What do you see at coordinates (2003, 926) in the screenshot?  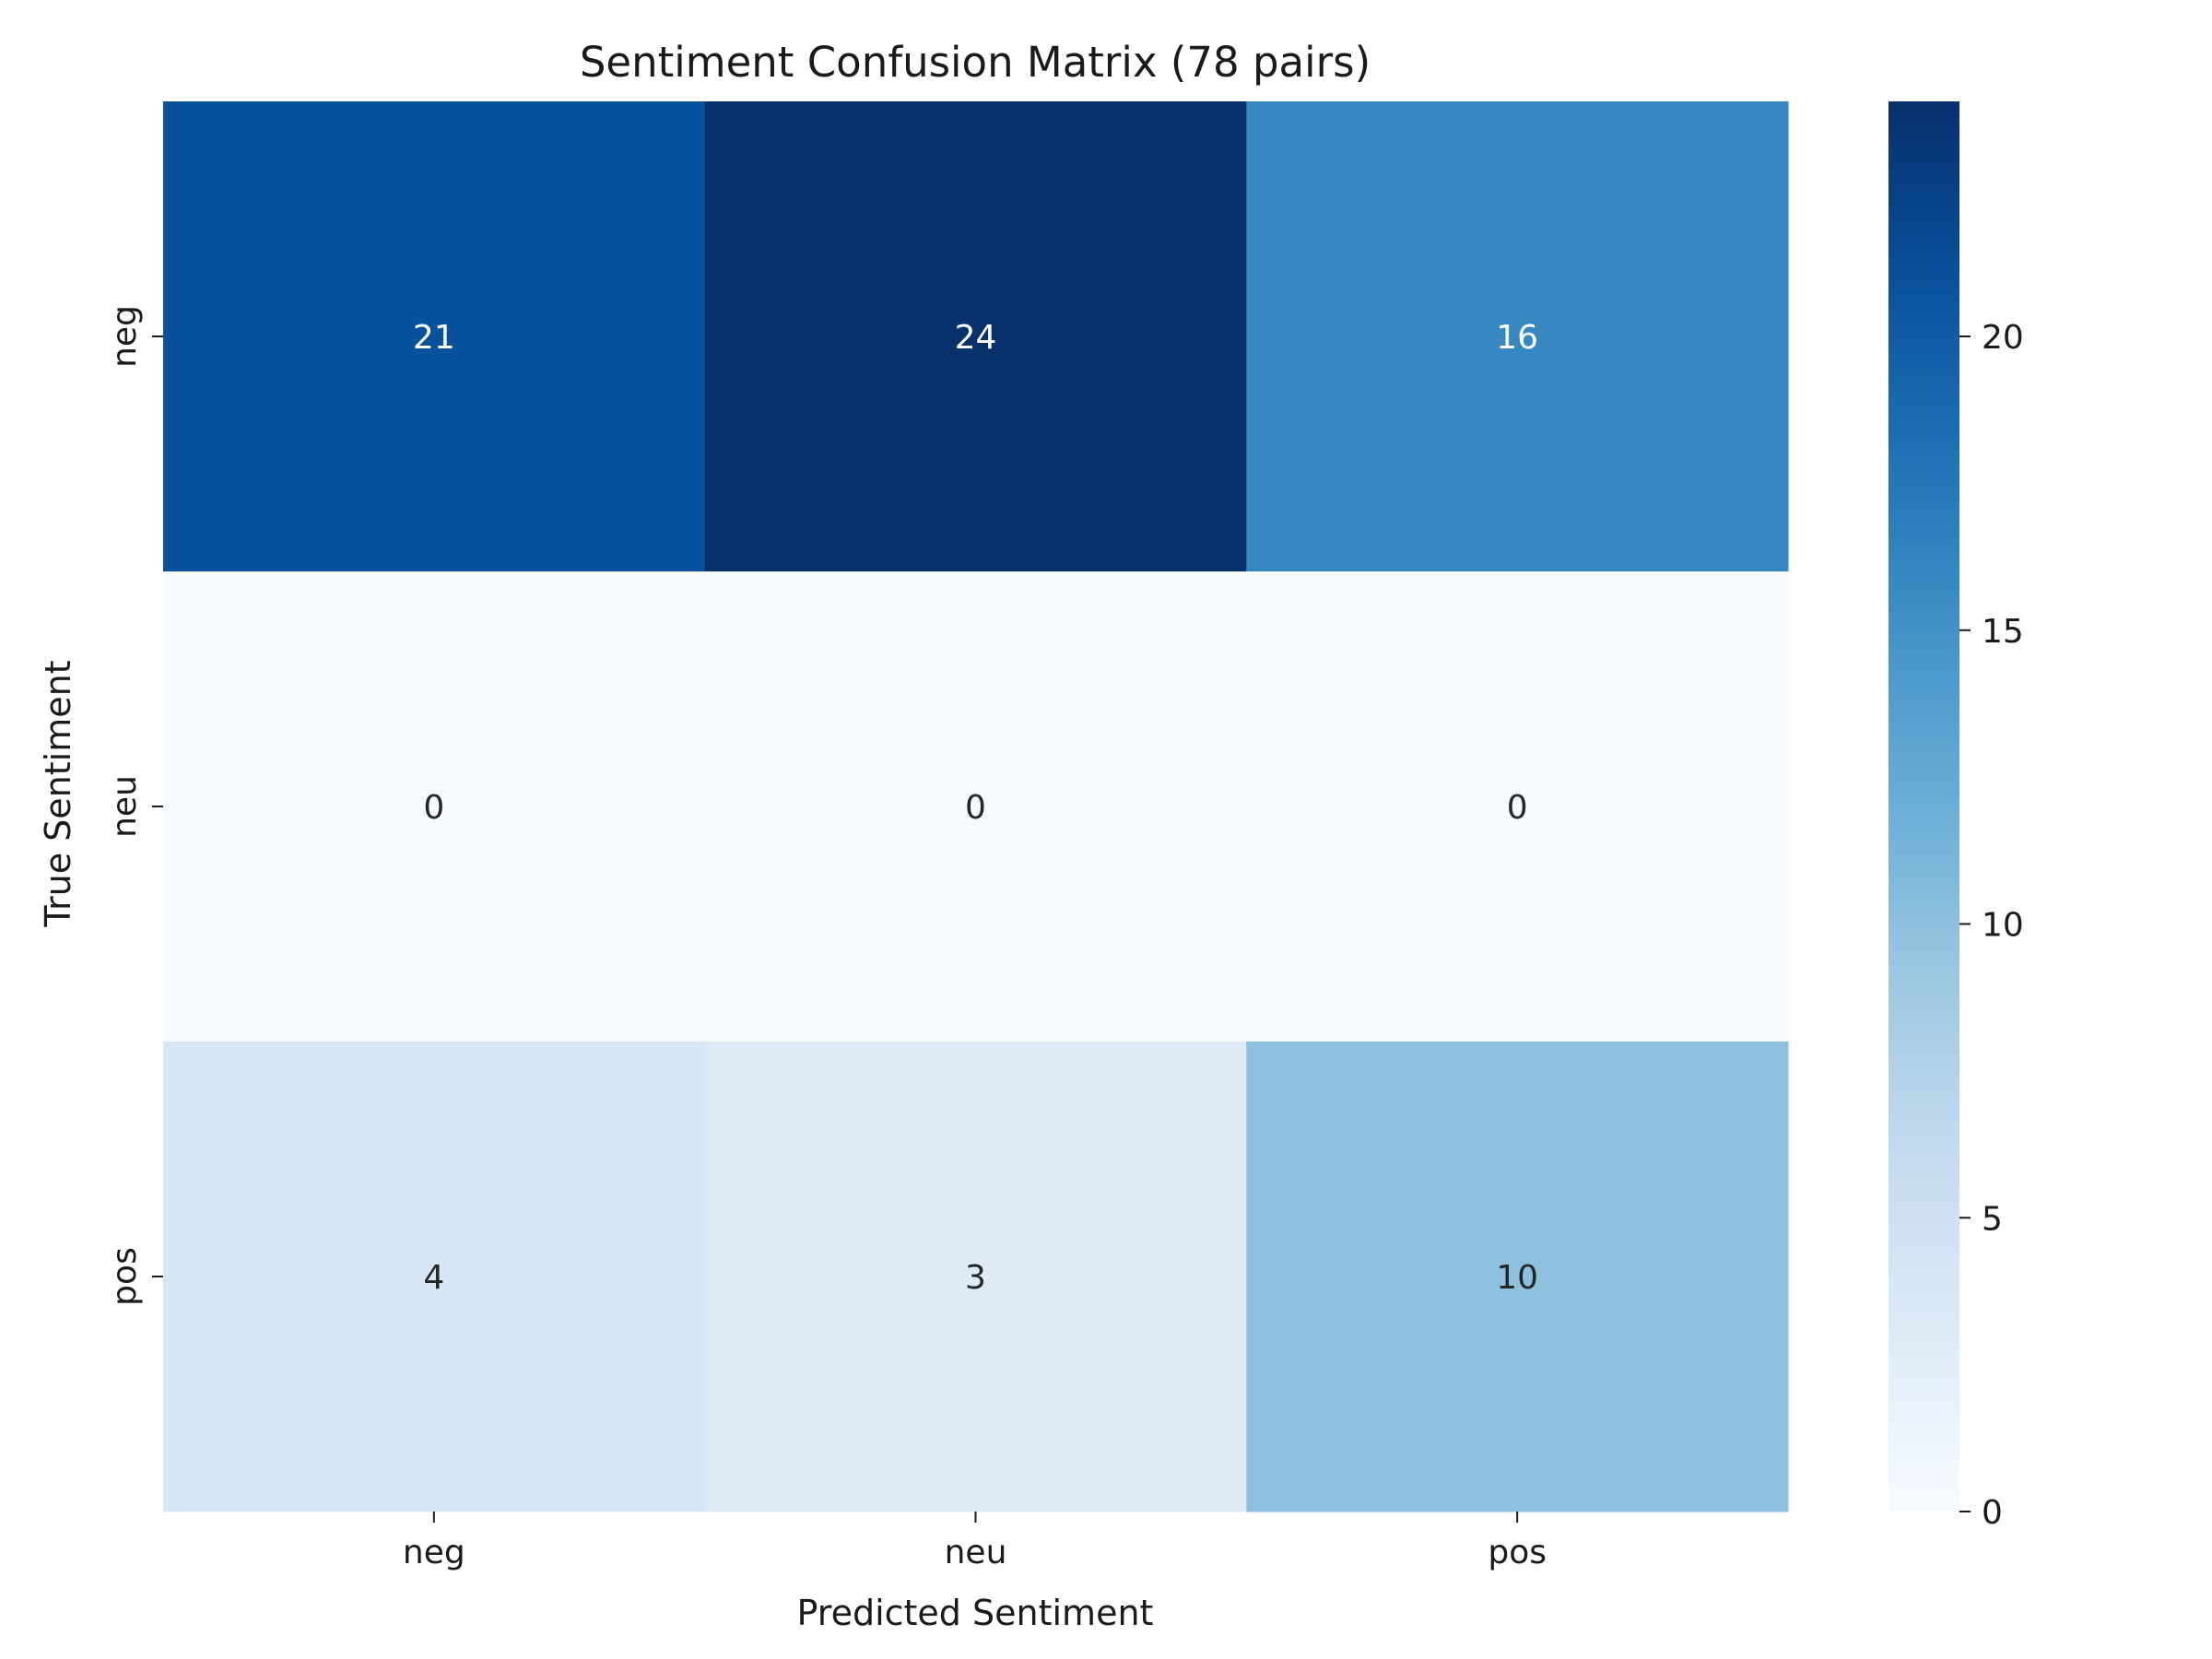 I see `colorbar-tick-label: 10` at bounding box center [2003, 926].